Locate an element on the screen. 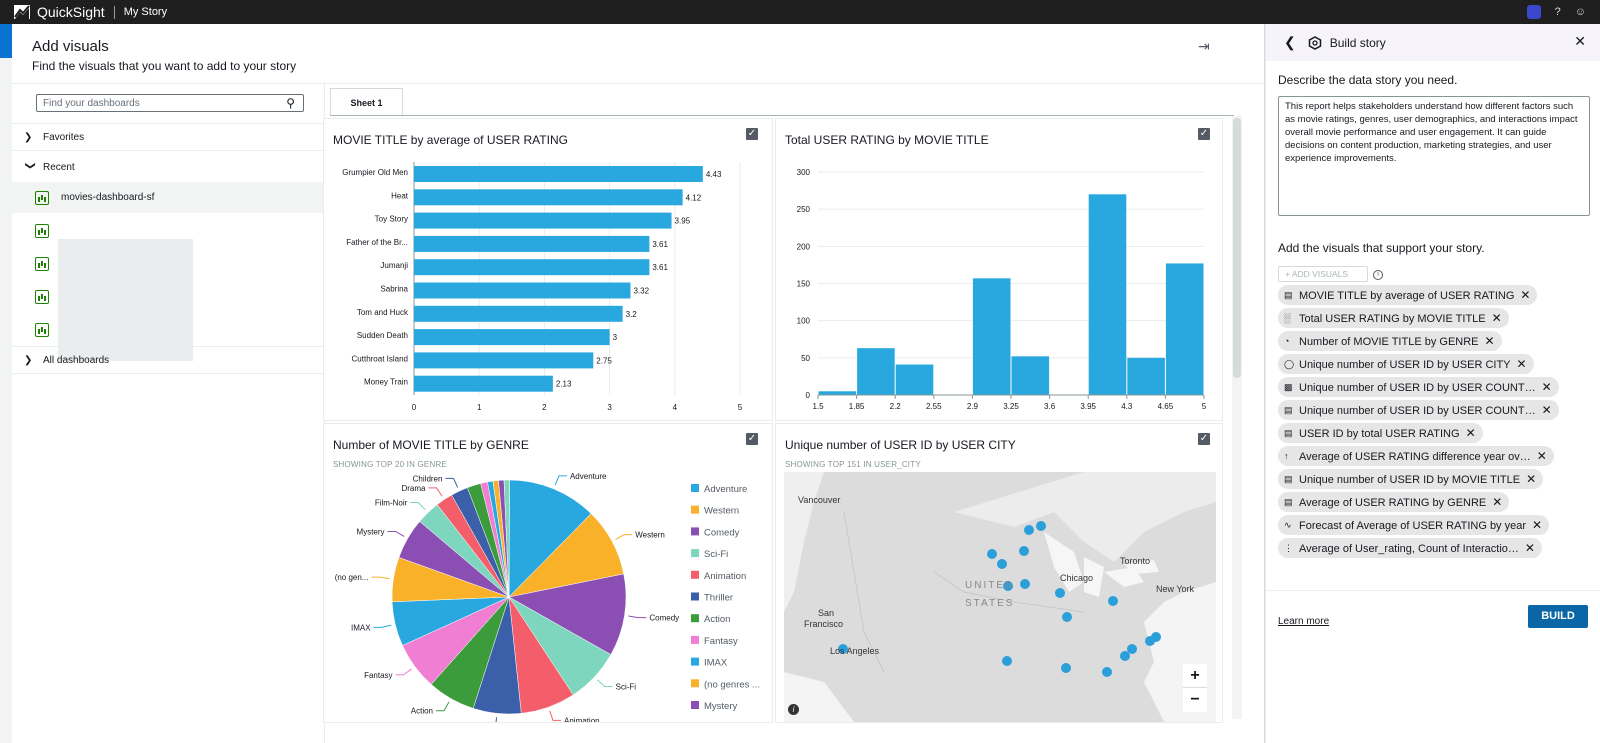  hbar-icon: ▤ is located at coordinates (1288, 295).